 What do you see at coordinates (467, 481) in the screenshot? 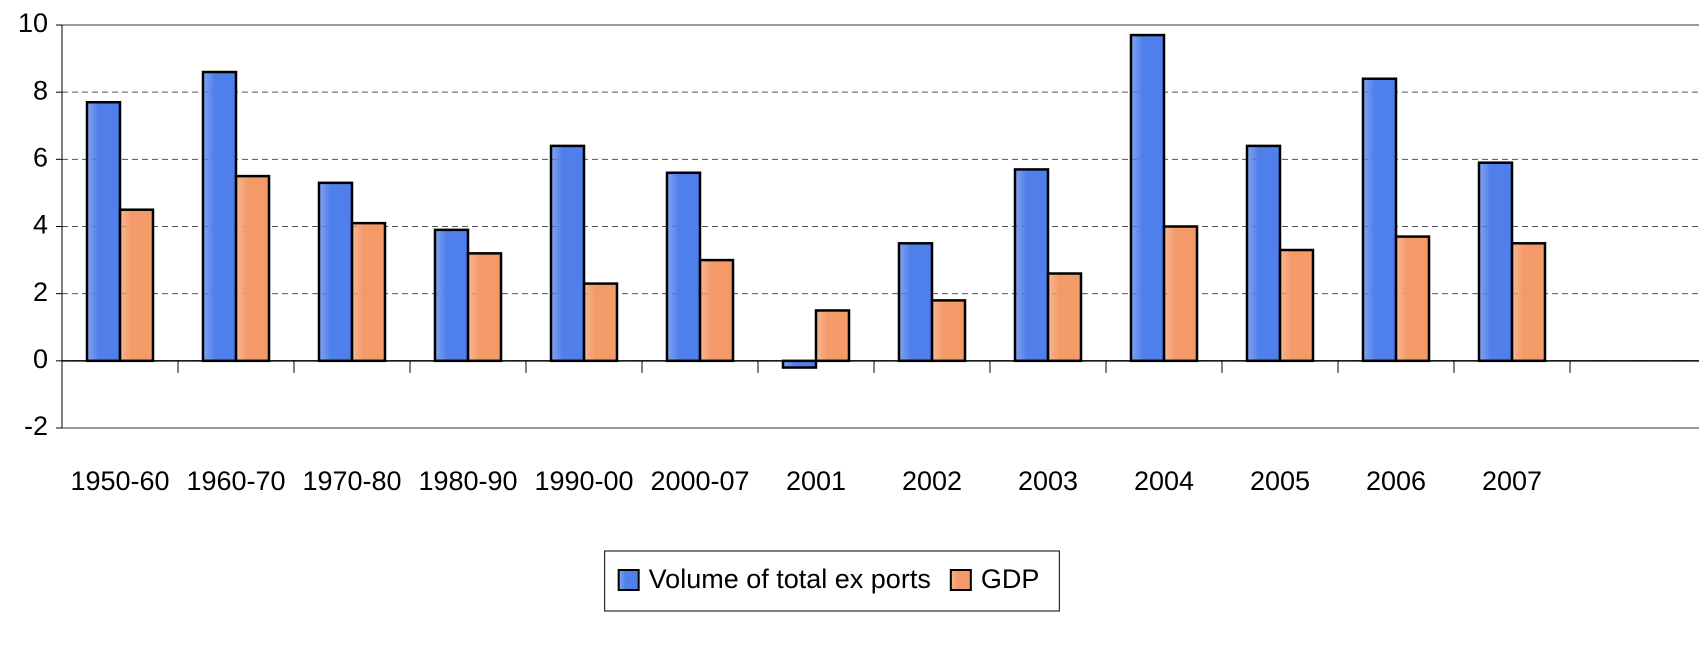
I see `x-tick-label: 1980-90` at bounding box center [467, 481].